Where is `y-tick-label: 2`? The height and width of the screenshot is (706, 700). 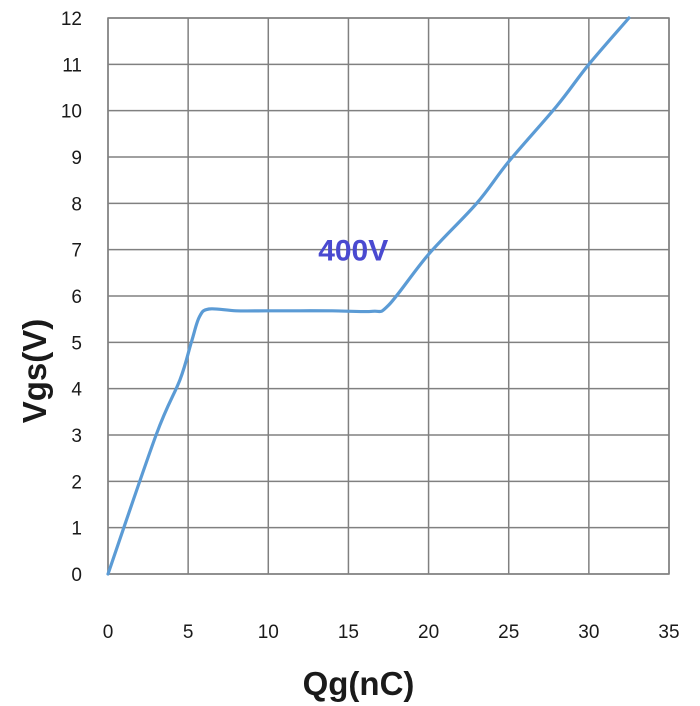 y-tick-label: 2 is located at coordinates (76, 482).